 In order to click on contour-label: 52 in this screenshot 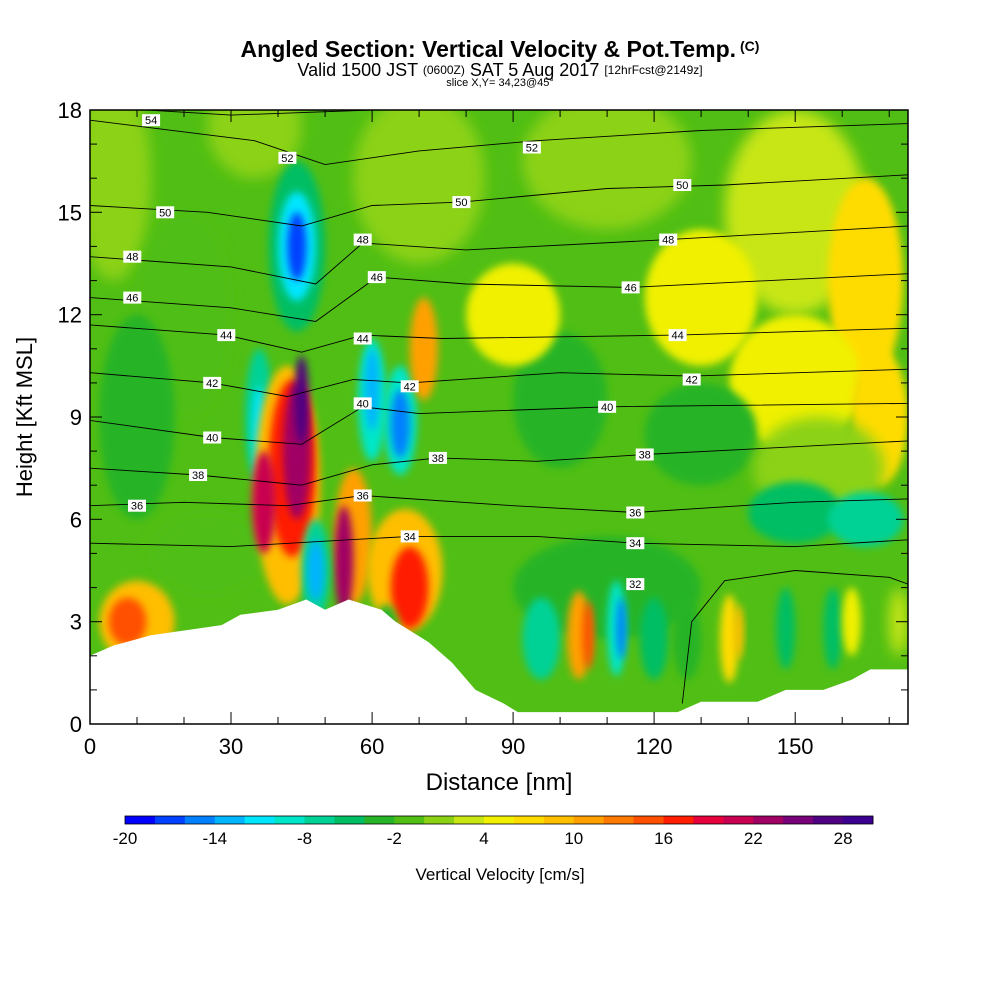, I will do `click(532, 149)`.